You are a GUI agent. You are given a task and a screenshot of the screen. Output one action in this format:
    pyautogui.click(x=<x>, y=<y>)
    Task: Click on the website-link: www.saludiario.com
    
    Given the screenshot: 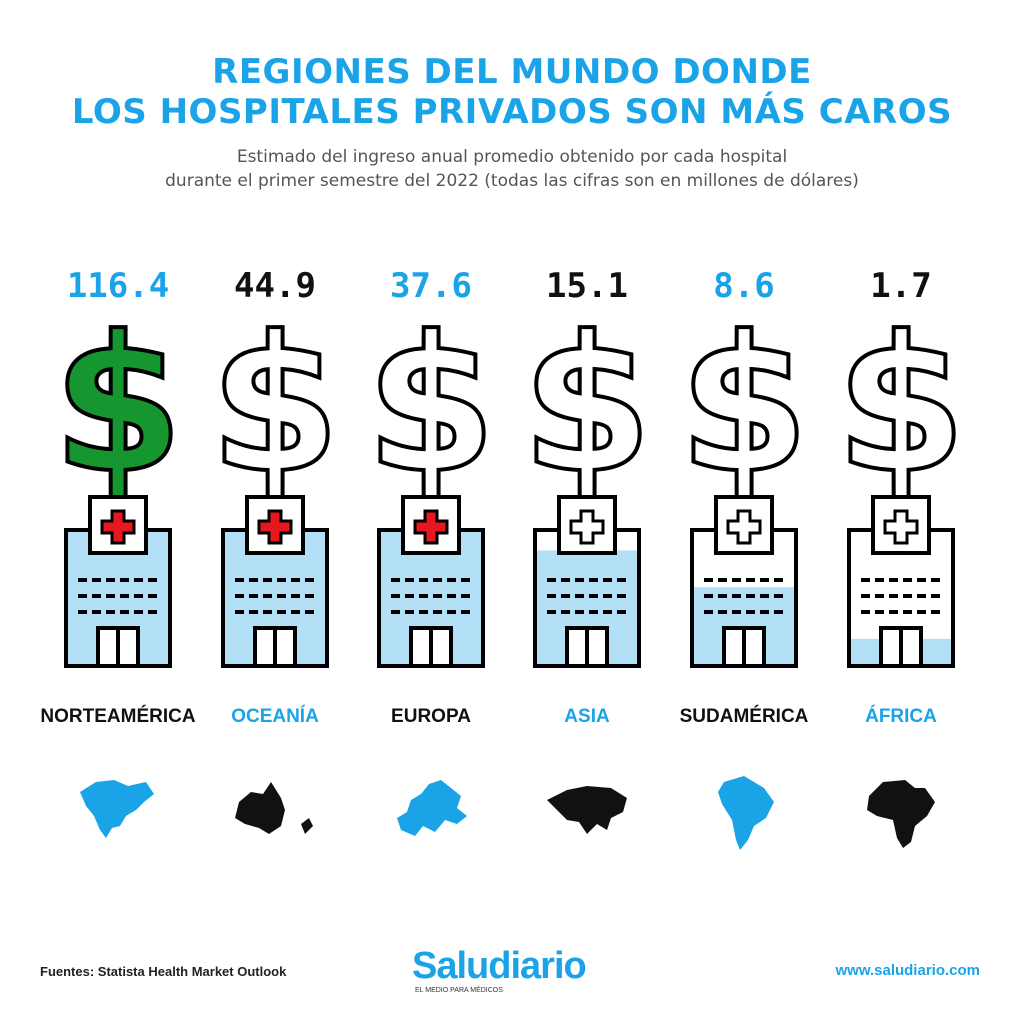 What is the action you would take?
    pyautogui.click(x=907, y=970)
    